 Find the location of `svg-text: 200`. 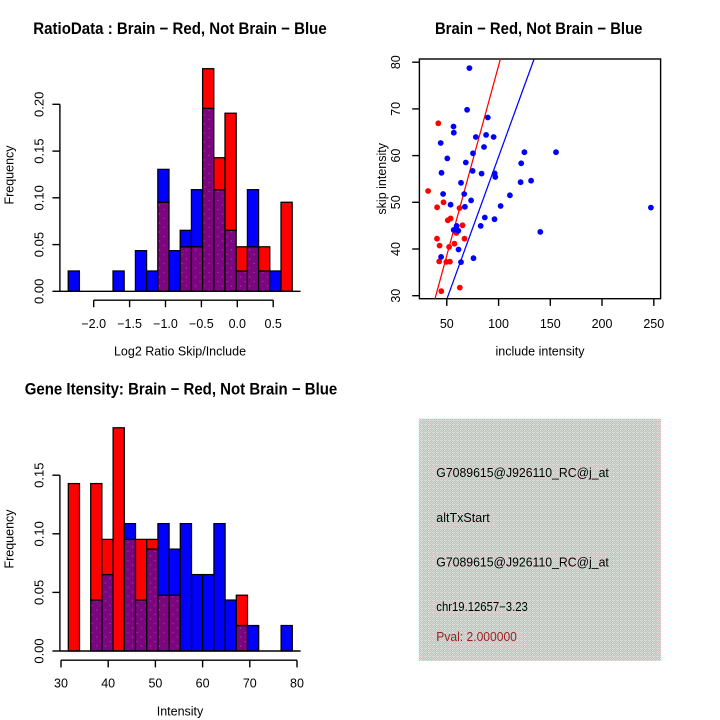

svg-text: 200 is located at coordinates (602, 324).